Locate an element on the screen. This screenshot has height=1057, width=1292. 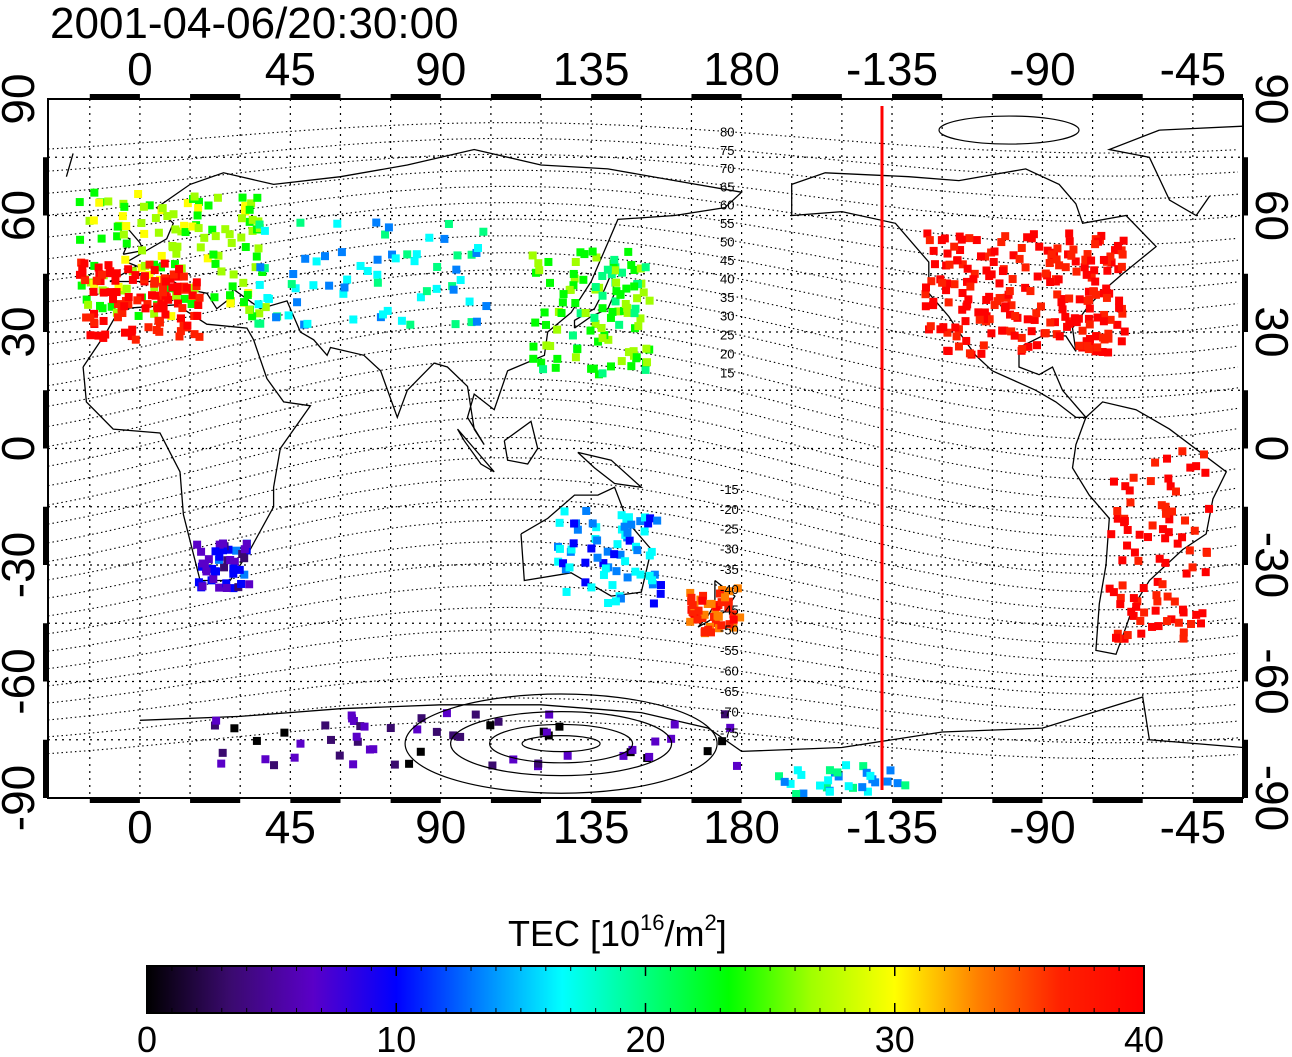
contour-label: -55 is located at coordinates (729, 650).